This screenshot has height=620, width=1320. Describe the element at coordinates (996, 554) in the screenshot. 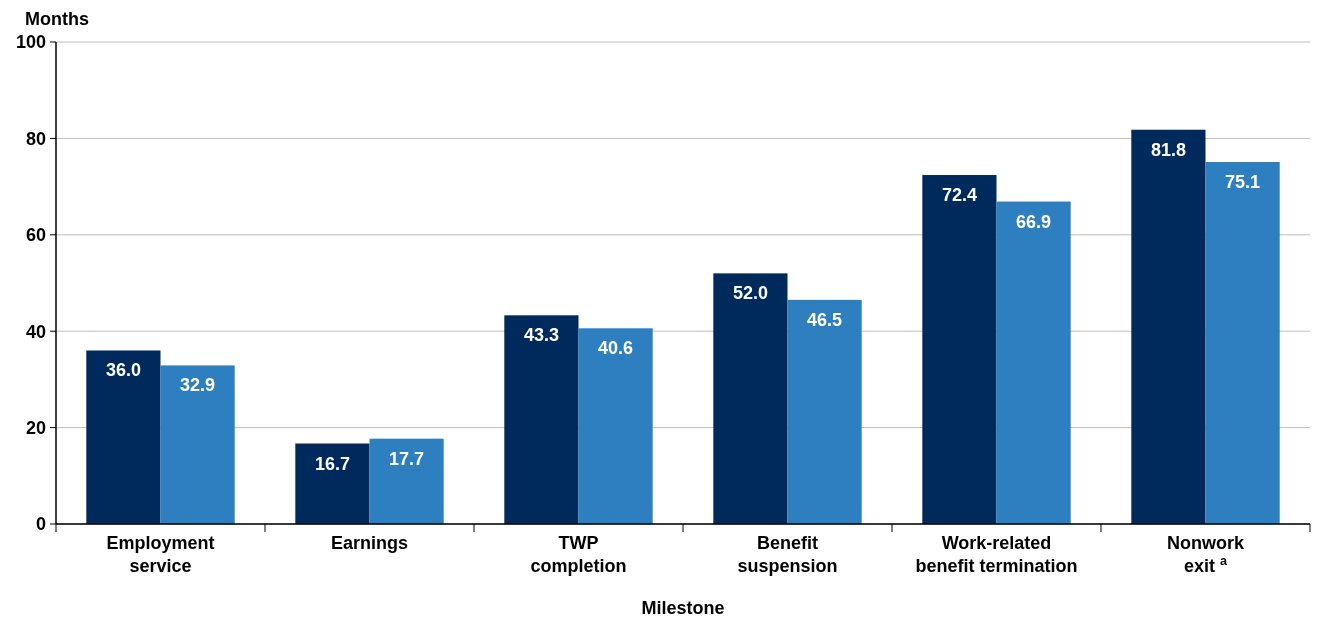

I see `x-tick-label: Work-related benefit termination` at that location.